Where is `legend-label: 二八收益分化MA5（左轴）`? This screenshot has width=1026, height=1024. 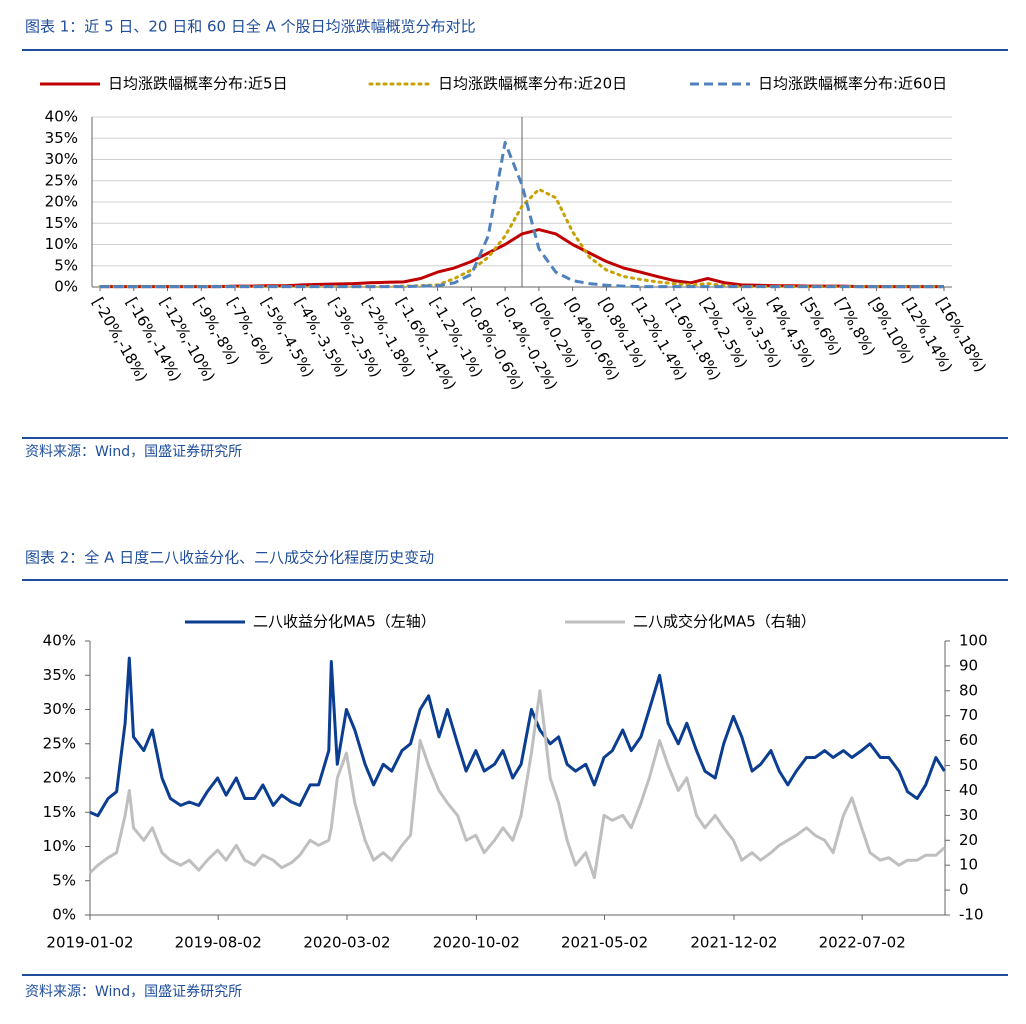 legend-label: 二八收益分化MA5（左轴） is located at coordinates (344, 622).